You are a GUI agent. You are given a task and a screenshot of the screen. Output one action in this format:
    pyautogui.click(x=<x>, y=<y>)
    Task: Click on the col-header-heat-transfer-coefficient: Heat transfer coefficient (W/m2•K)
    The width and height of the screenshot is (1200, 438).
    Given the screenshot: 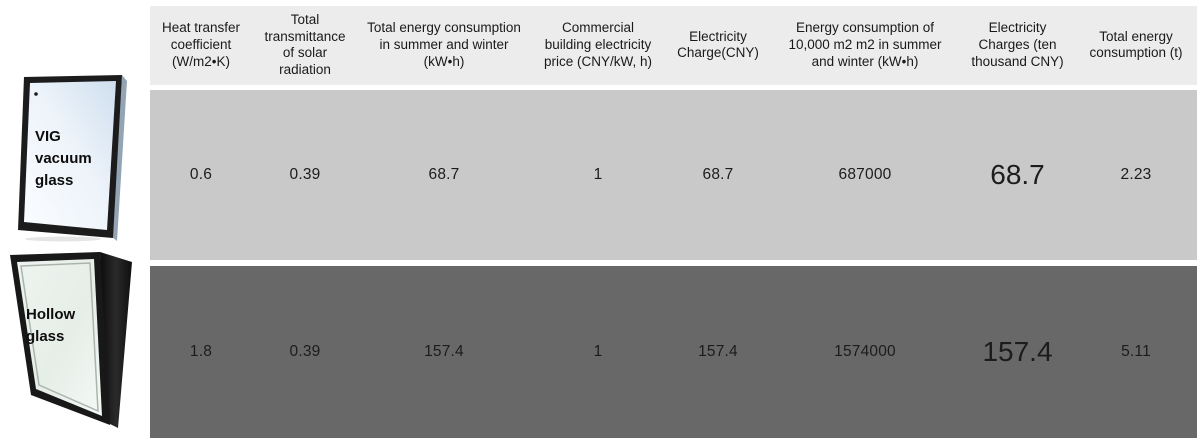 What is the action you would take?
    pyautogui.click(x=201, y=44)
    